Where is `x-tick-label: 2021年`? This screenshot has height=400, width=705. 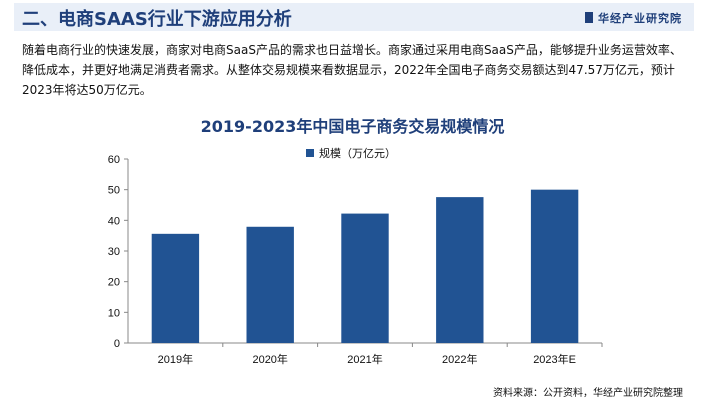 x-tick-label: 2021年 is located at coordinates (364, 359).